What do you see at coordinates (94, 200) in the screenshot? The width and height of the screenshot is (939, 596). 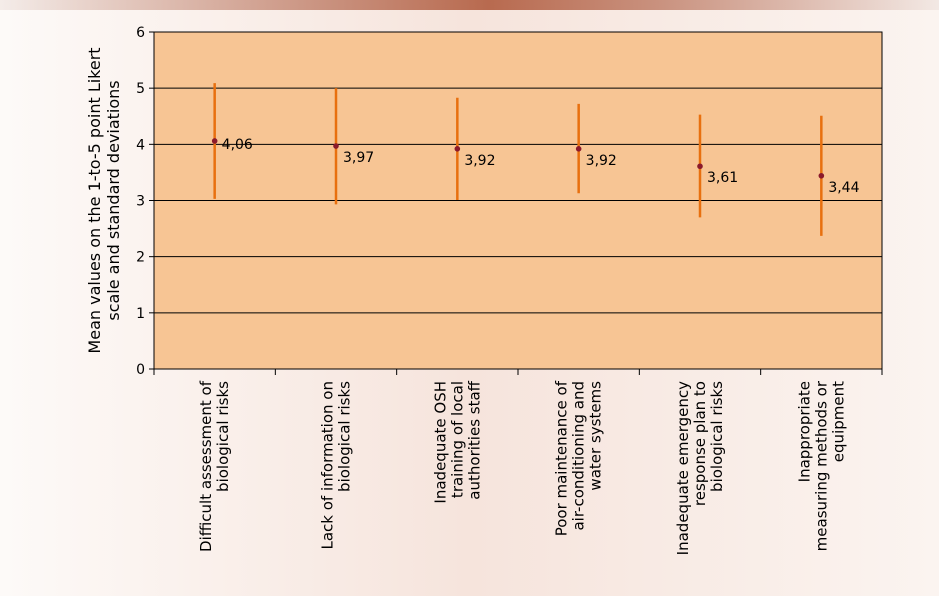 I see `y-axis-title-line: Mean values on the 1-to-5 point Likert` at bounding box center [94, 200].